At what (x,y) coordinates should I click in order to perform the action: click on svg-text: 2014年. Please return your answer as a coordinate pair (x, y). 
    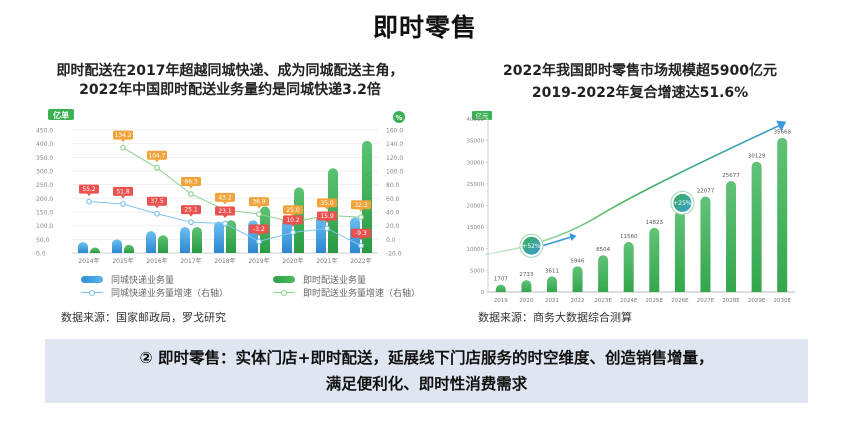
    Looking at the image, I should click on (88, 261).